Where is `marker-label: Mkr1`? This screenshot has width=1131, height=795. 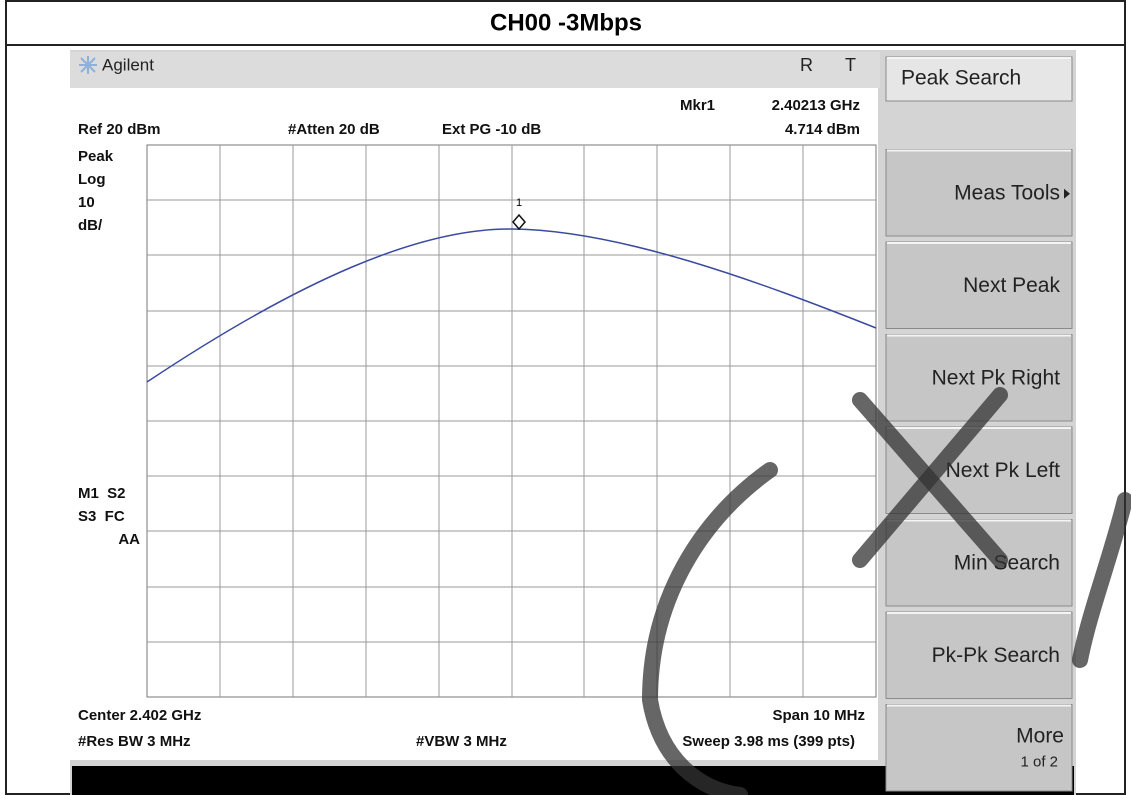 marker-label: Mkr1 is located at coordinates (697, 105).